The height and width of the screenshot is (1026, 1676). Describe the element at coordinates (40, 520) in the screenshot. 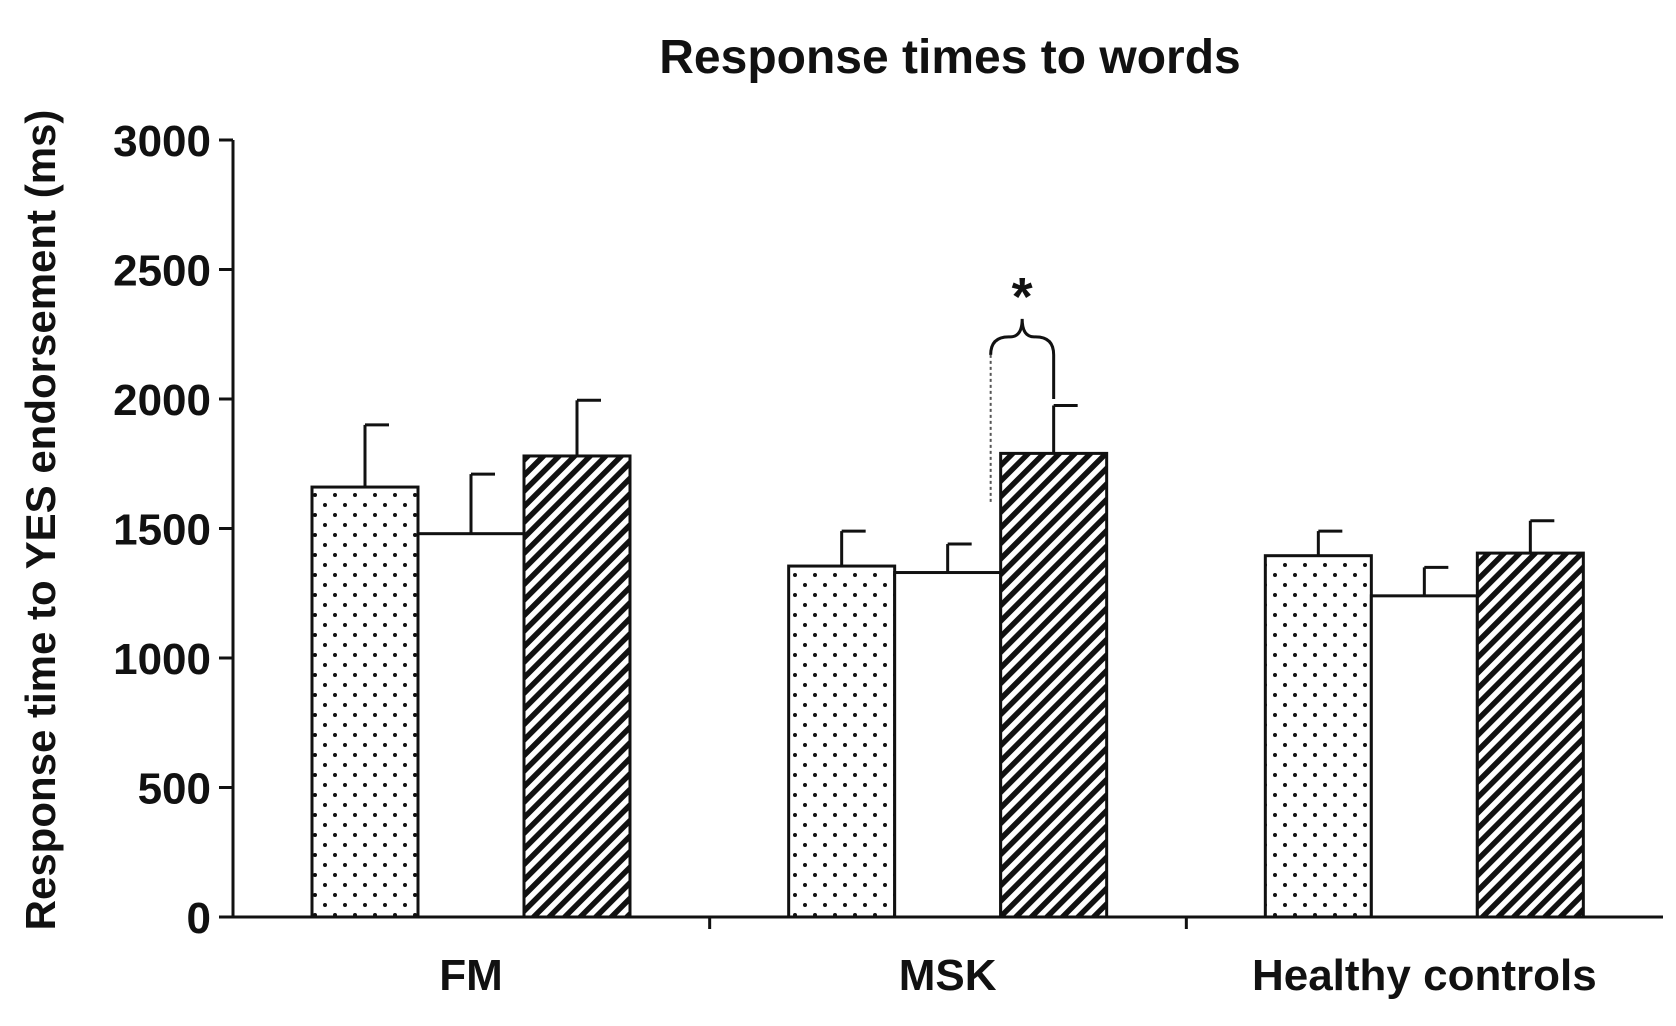

I see `y-axis-label: Response time to YES endorsement (ms)` at that location.